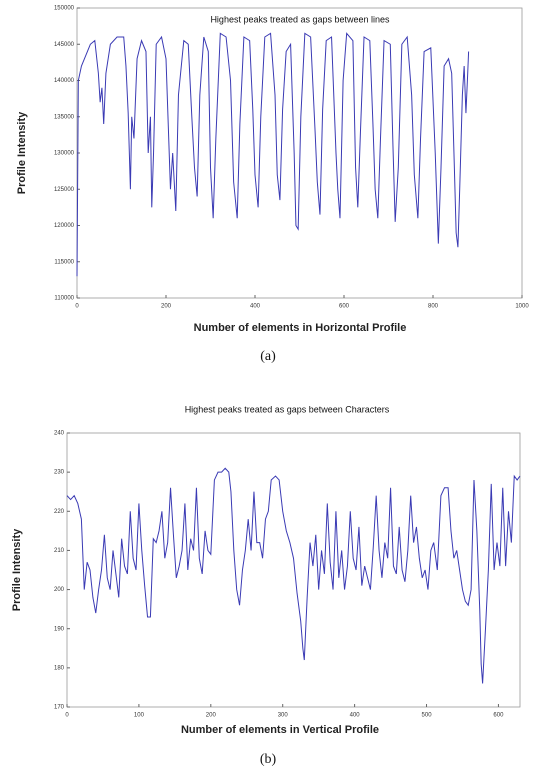  I want to click on x-tick-label: 300, so click(283, 716).